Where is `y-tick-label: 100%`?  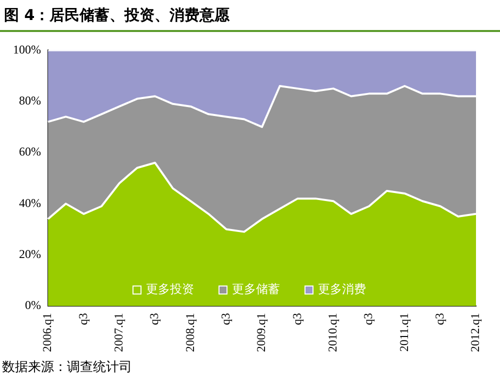
y-tick-label: 100% is located at coordinates (26, 49).